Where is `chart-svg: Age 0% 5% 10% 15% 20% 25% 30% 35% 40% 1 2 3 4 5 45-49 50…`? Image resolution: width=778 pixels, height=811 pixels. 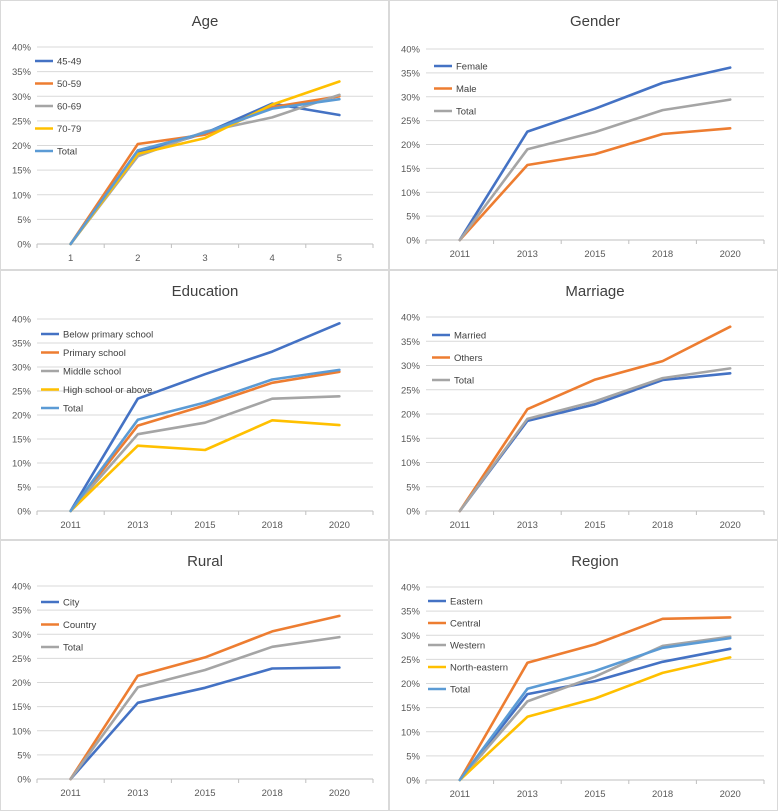 chart-svg: Age 0% 5% 10% 15% 20% 25% 30% 35% 40% 1 2 3 4 5 45-49 50… is located at coordinates (193, 138).